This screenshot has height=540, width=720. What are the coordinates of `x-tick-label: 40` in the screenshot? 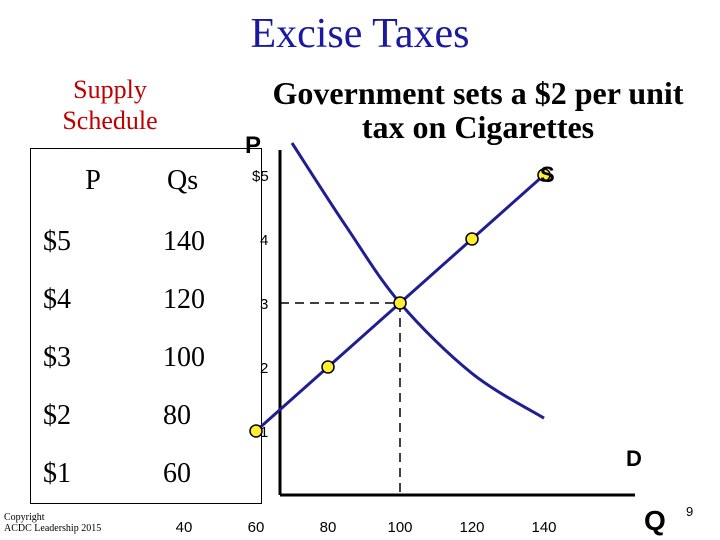 It's located at (184, 527).